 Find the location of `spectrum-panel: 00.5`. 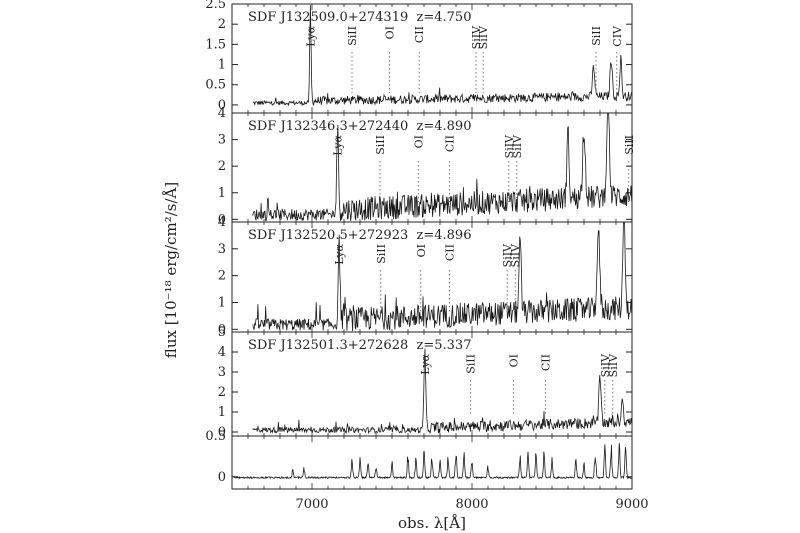

spectrum-panel: 00.5 is located at coordinates (419, 459).